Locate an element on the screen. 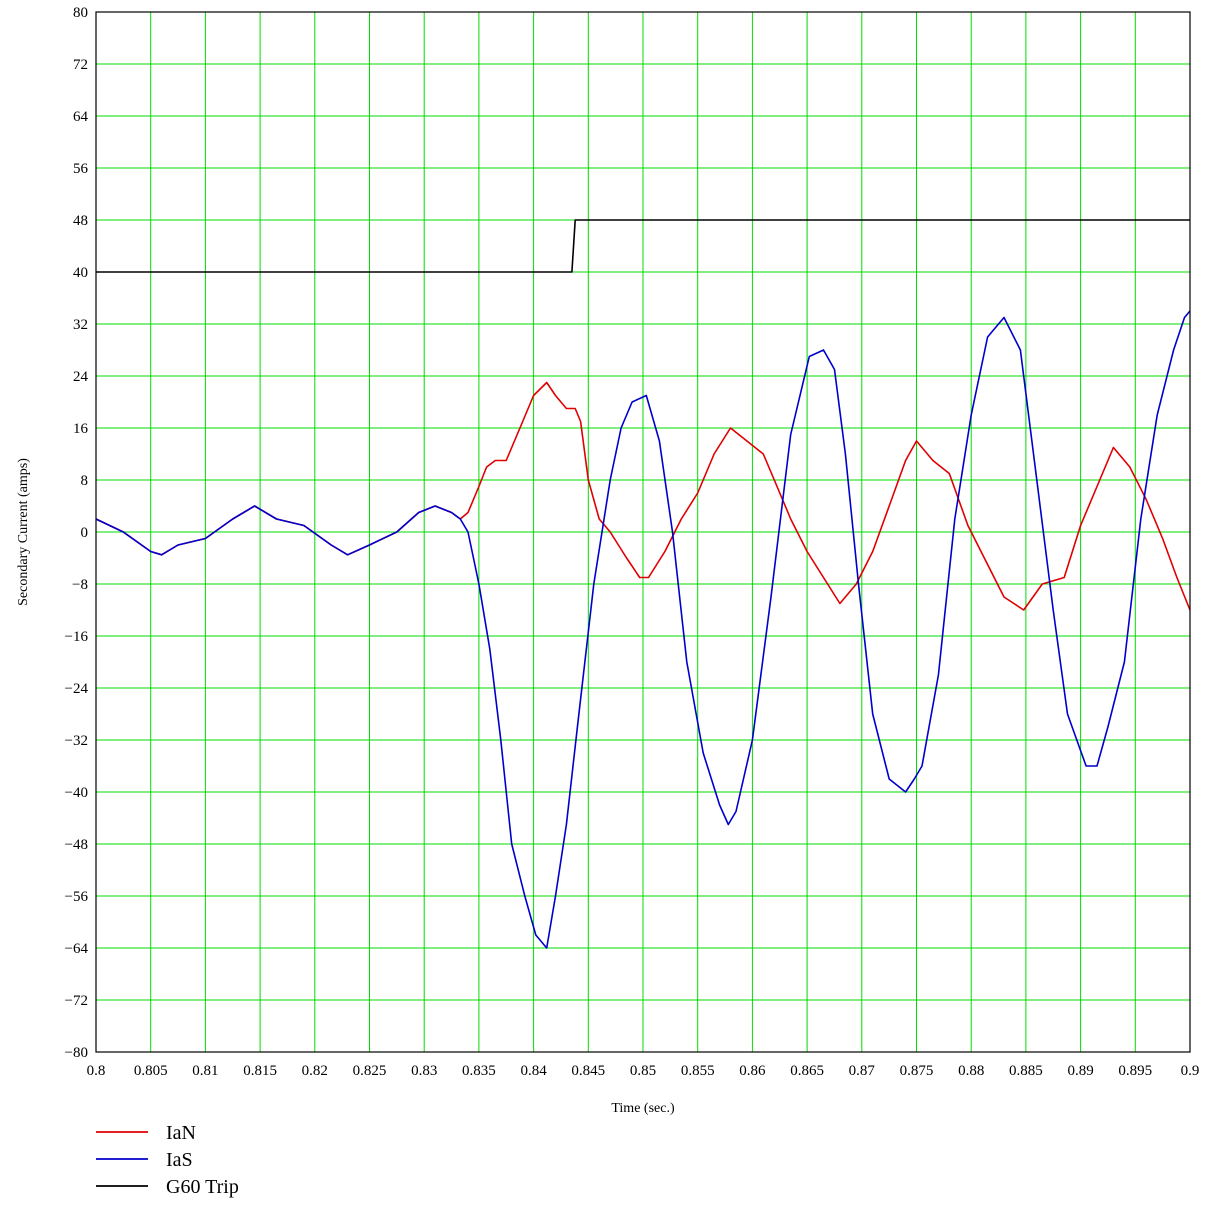 The height and width of the screenshot is (1210, 1215). y-tick-label: 24 is located at coordinates (81, 377).